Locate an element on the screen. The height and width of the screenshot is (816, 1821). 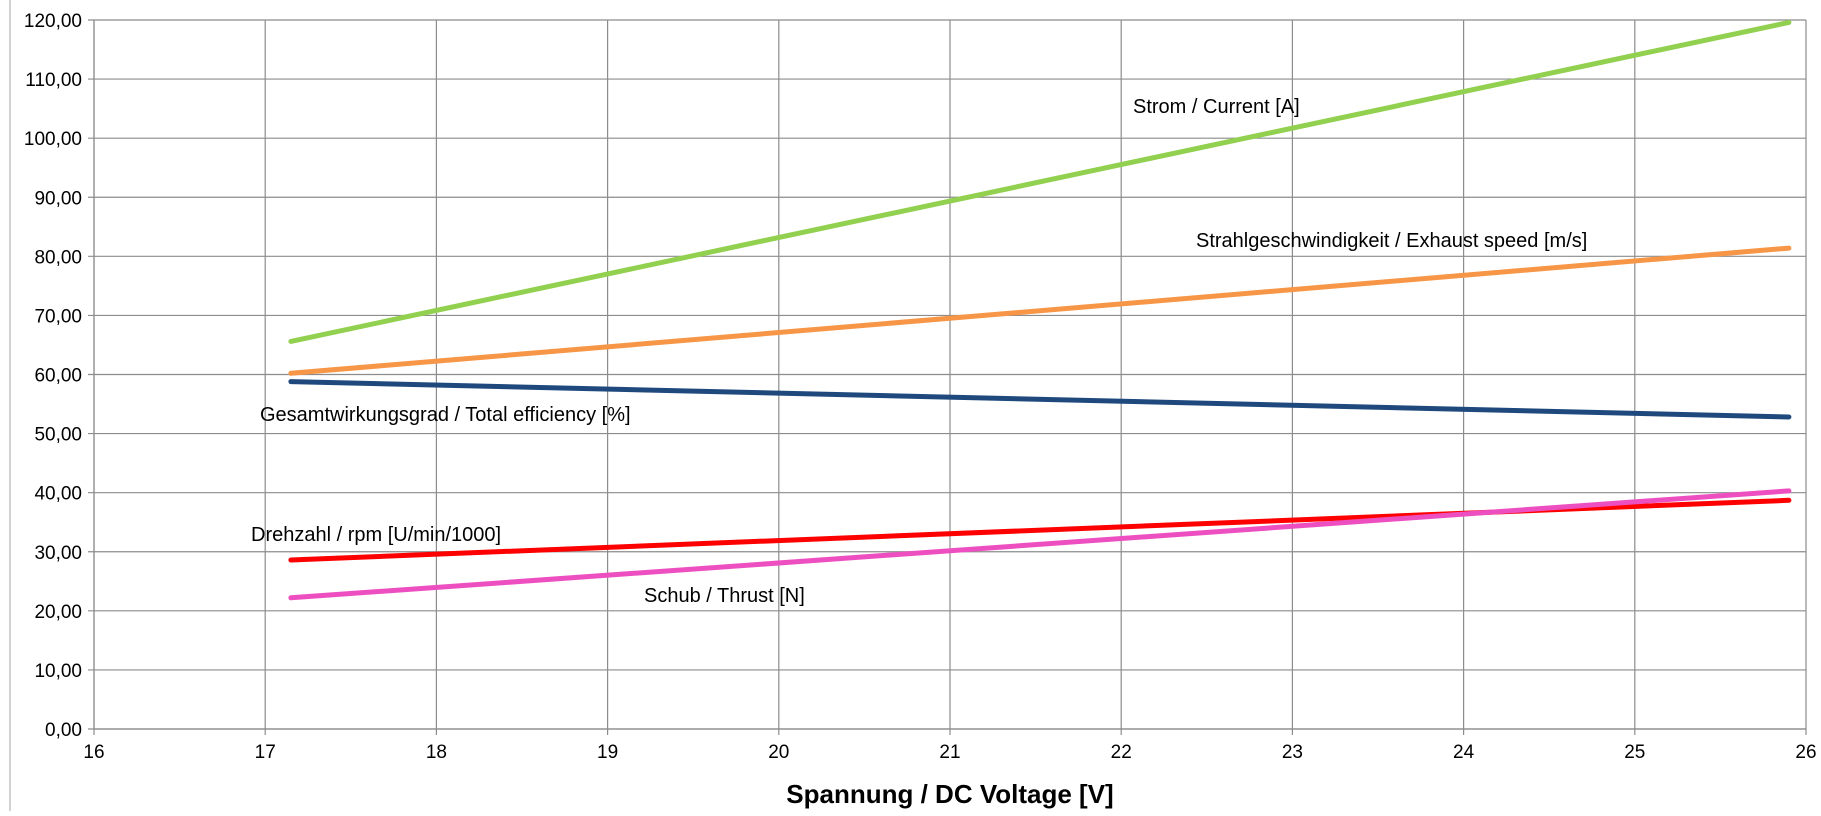
x-tick-label: 25 is located at coordinates (1634, 752).